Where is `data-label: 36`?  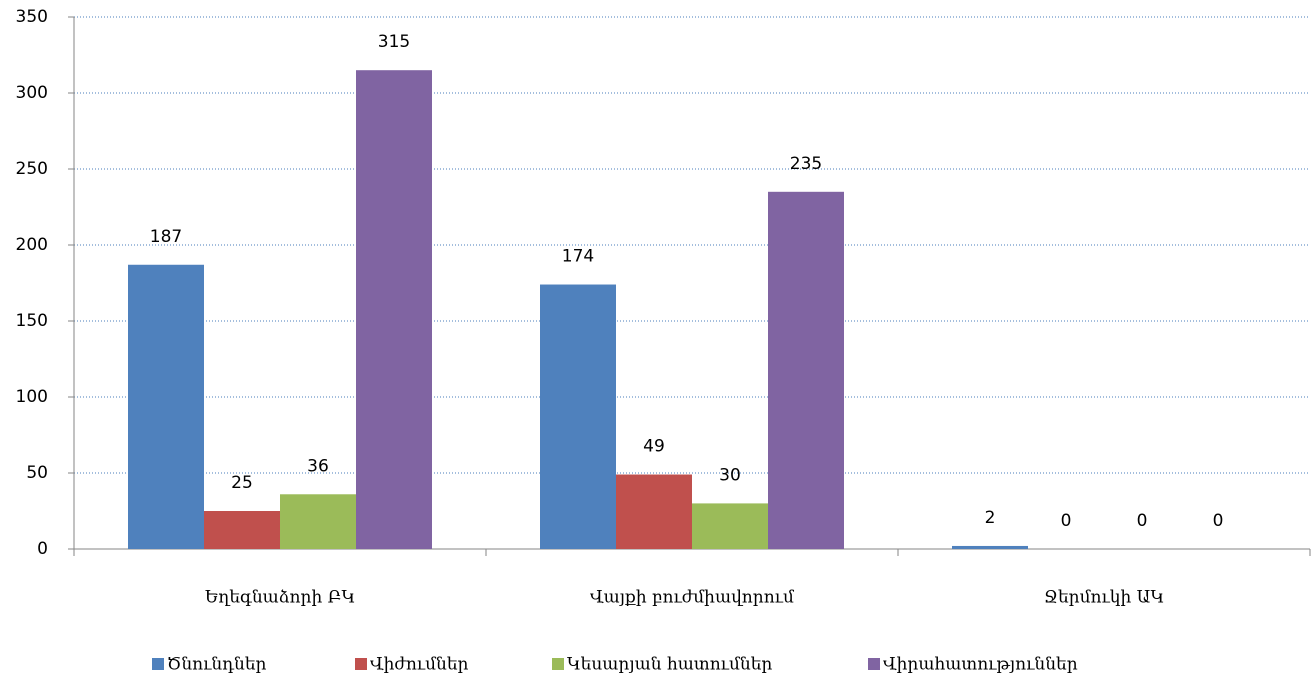
data-label: 36 is located at coordinates (318, 466).